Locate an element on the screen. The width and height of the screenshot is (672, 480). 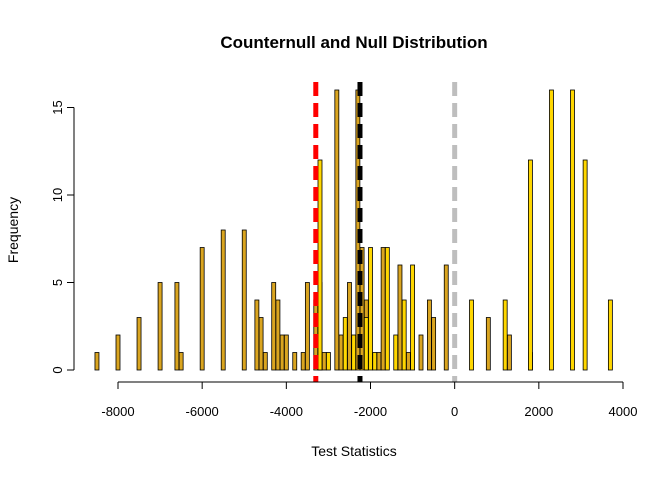
y-tick-label: 5 is located at coordinates (57, 282).